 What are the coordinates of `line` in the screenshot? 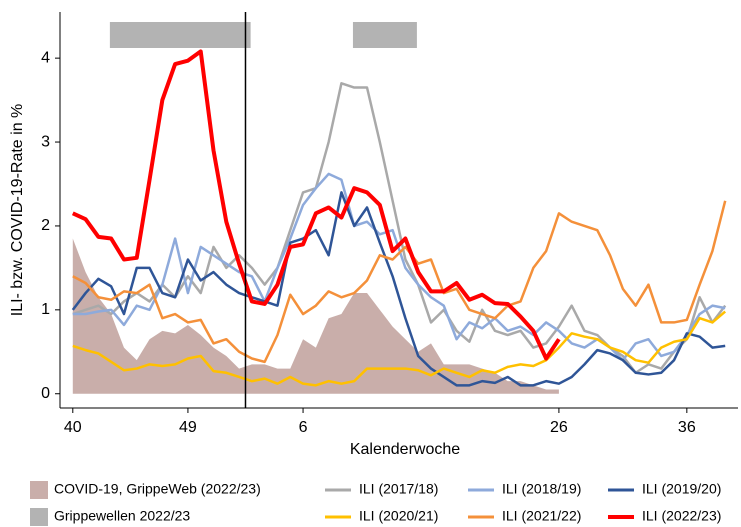 It's located at (399, 348).